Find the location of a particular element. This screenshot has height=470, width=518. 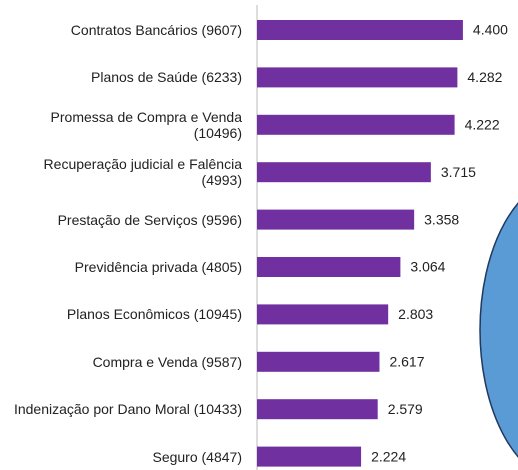

value-label: 2.224 is located at coordinates (388, 456).